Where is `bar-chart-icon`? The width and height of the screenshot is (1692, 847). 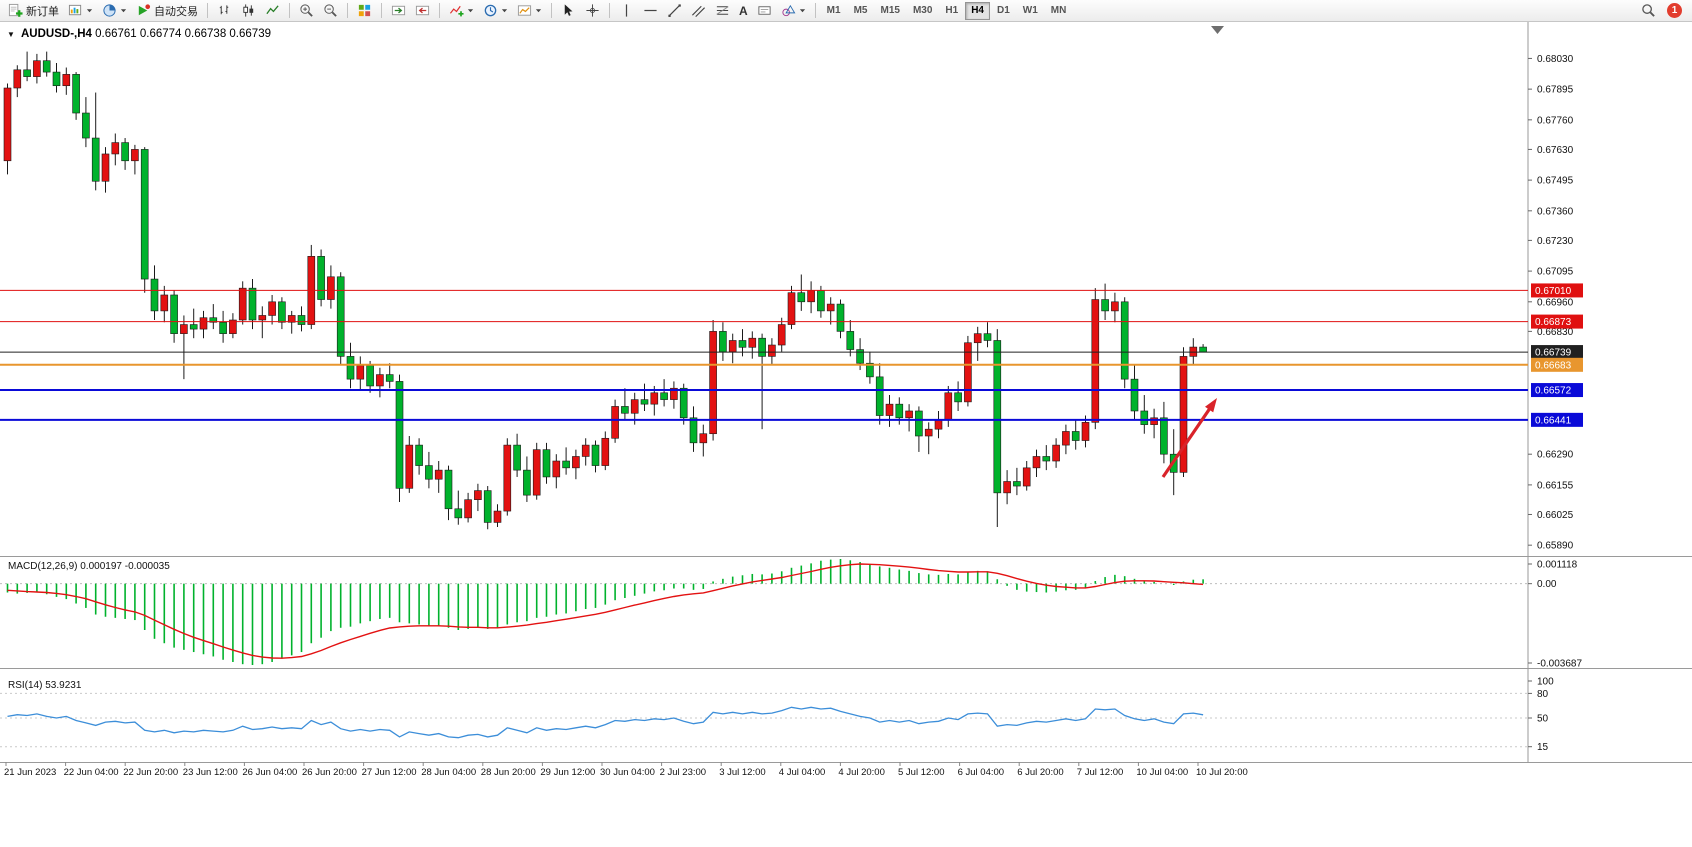 bar-chart-icon is located at coordinates (224, 10).